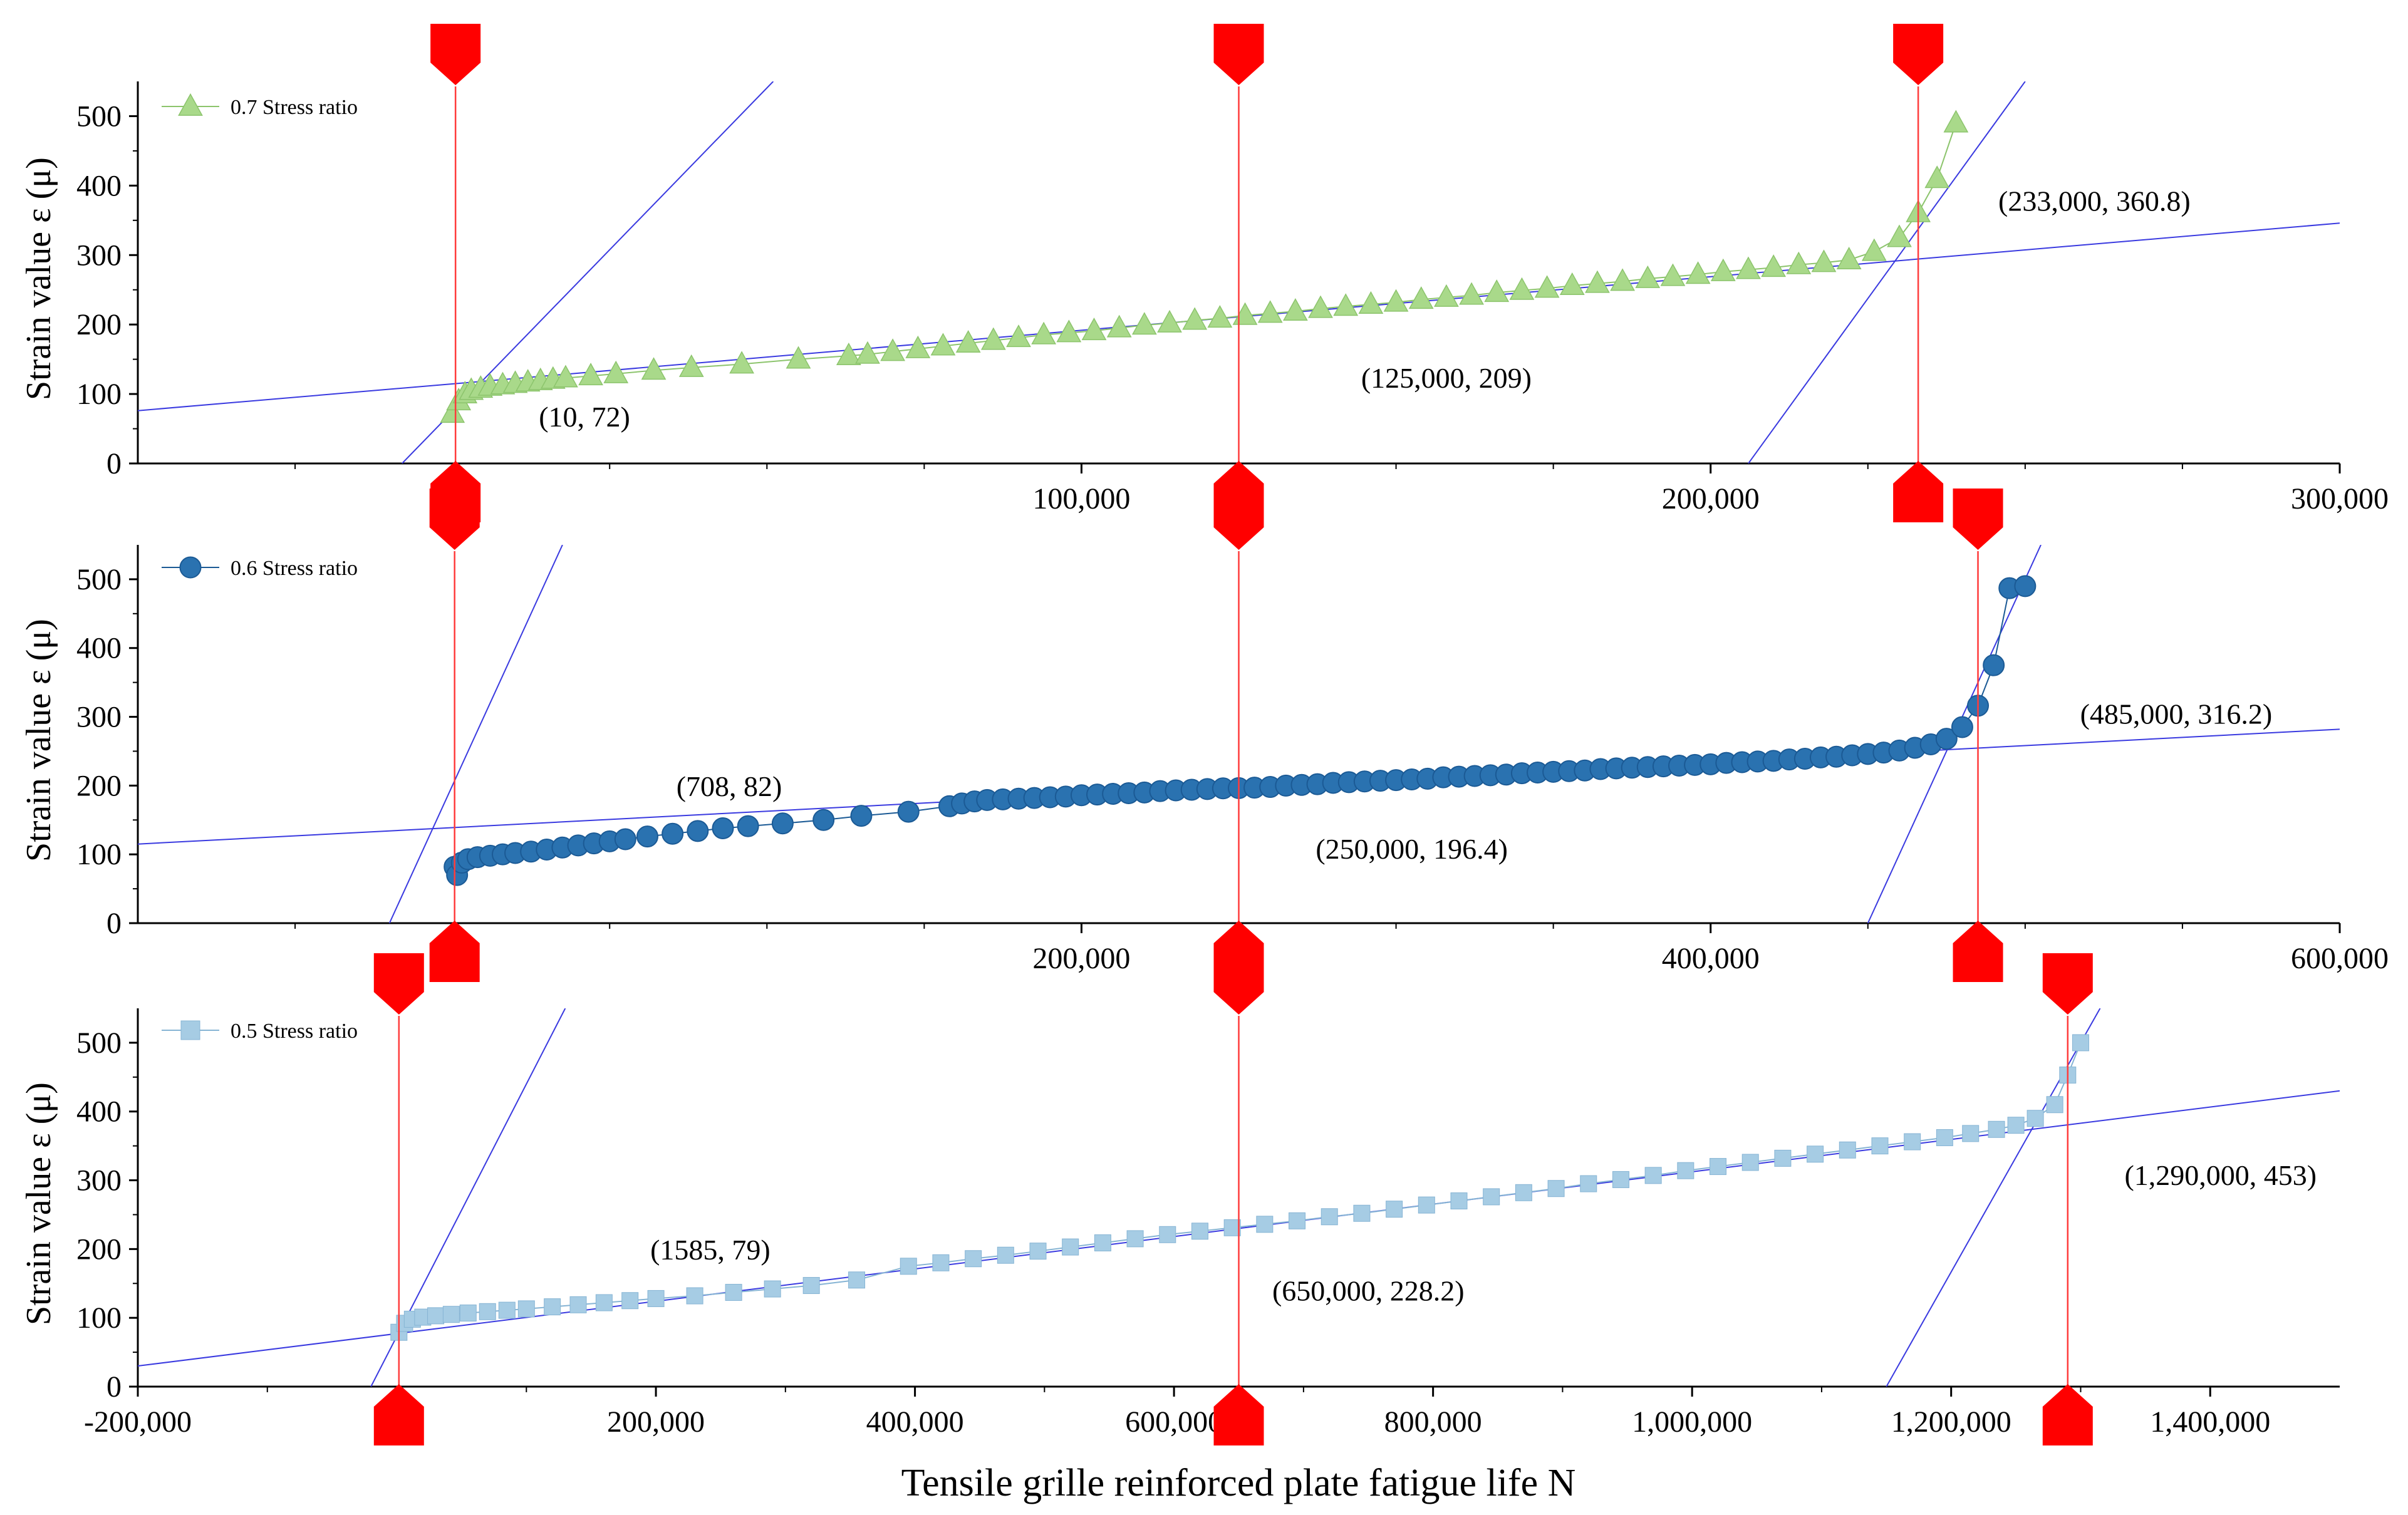 This screenshot has height=1515, width=2408. Describe the element at coordinates (99, 648) in the screenshot. I see `y-tick-label: 400` at that location.